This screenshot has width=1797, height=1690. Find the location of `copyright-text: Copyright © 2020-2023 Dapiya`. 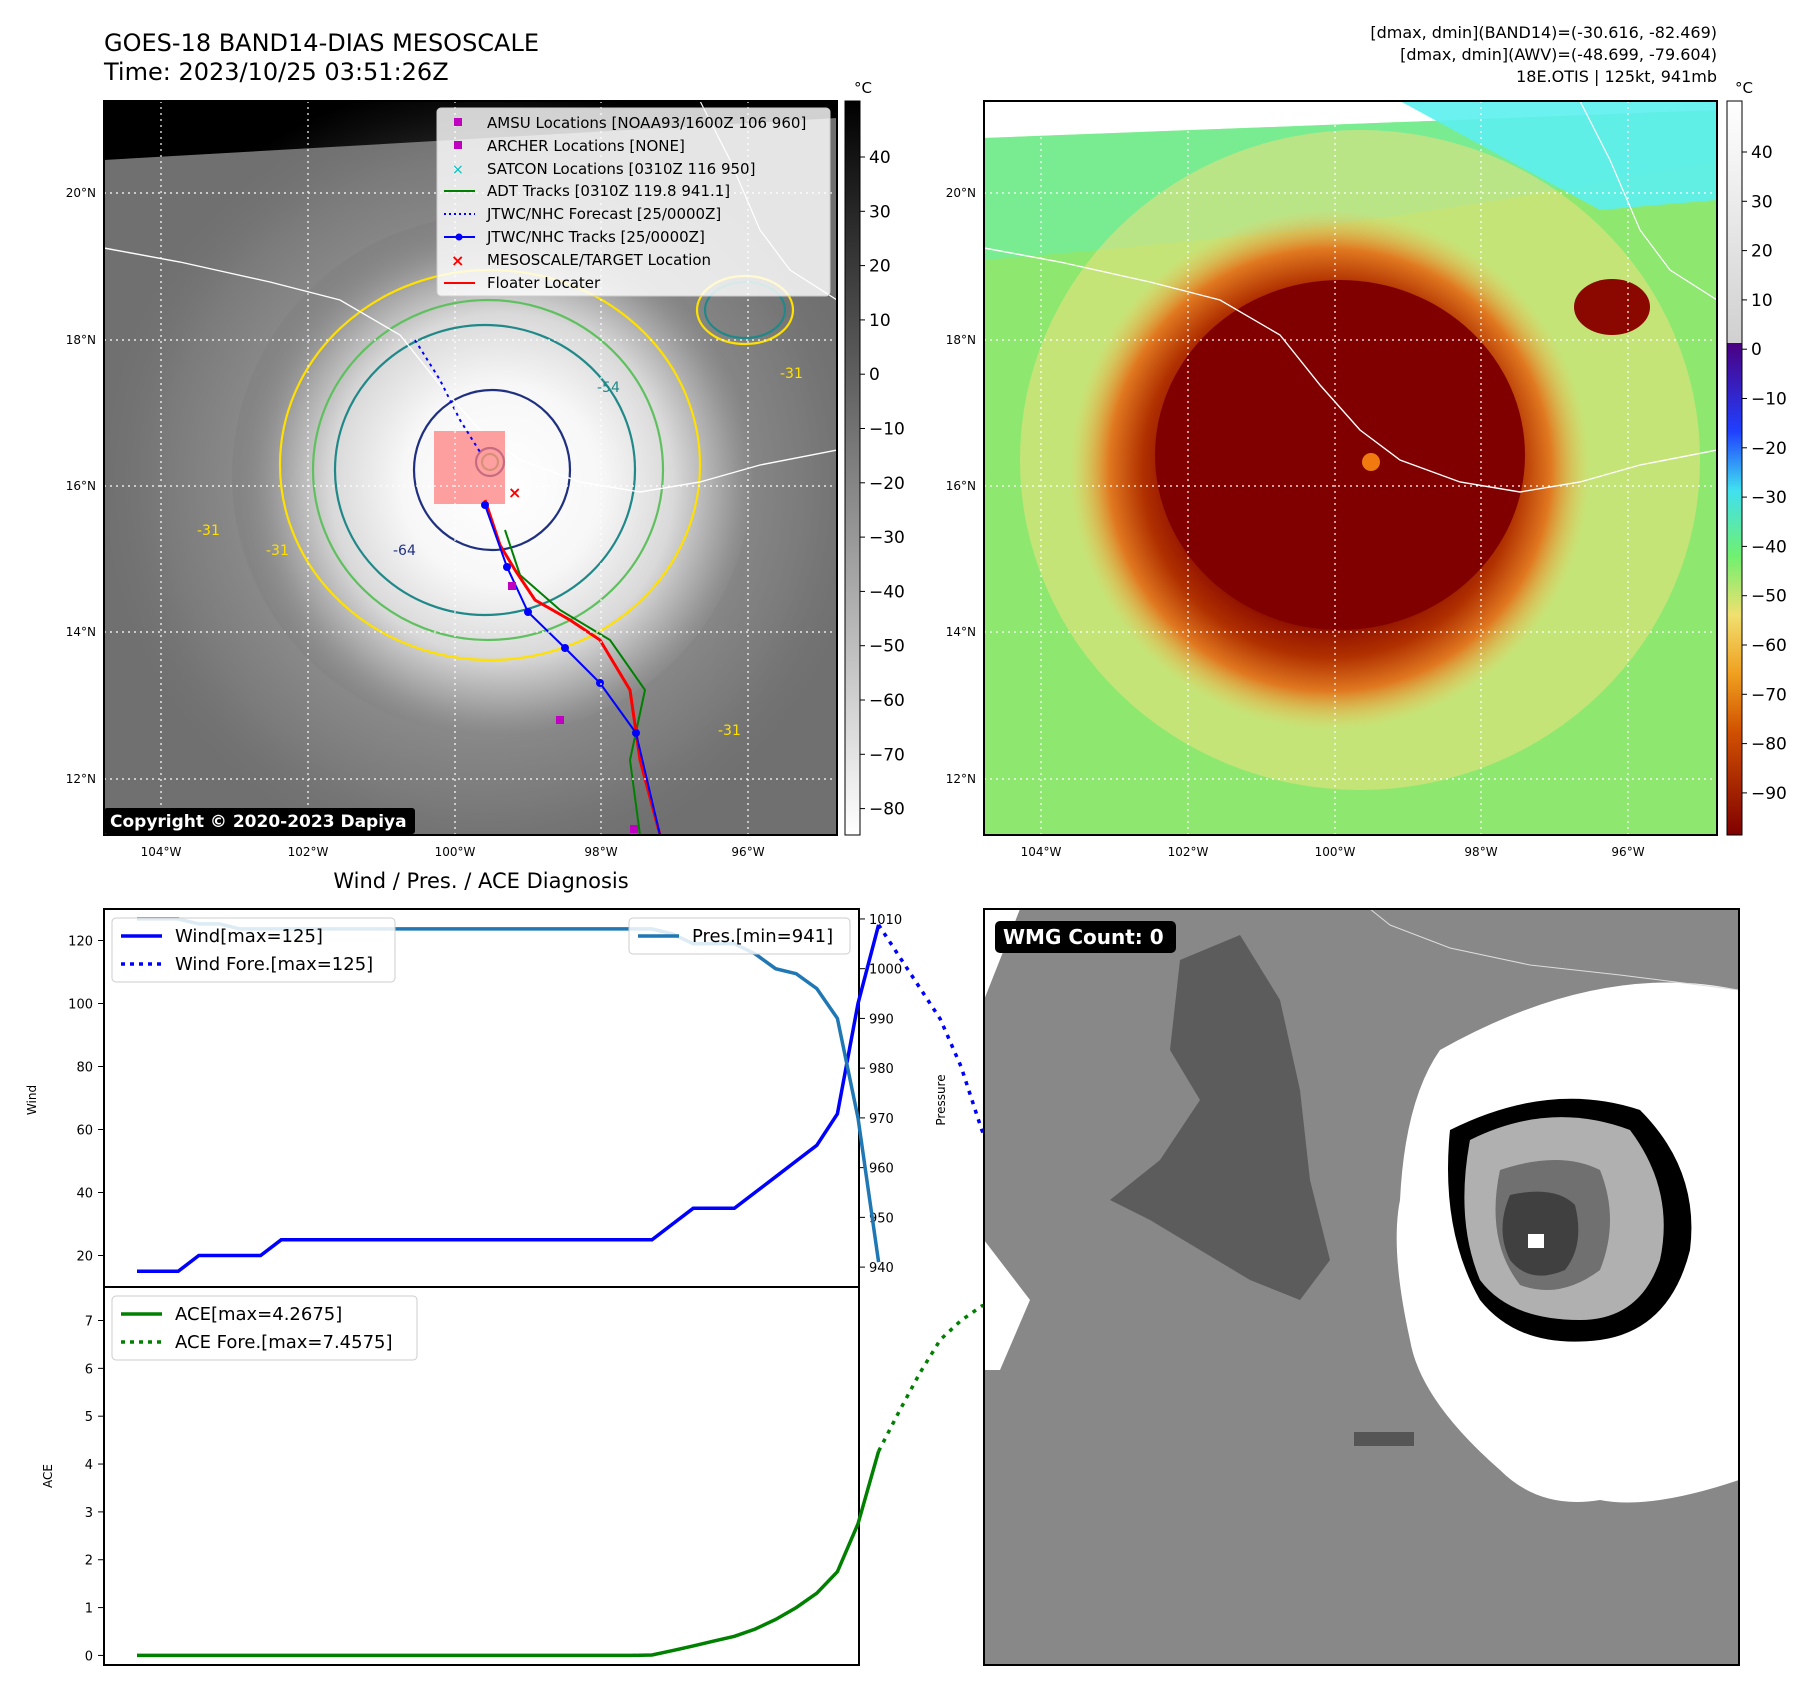

copyright-text: Copyright © 2020-2023 Dapiya is located at coordinates (258, 822).